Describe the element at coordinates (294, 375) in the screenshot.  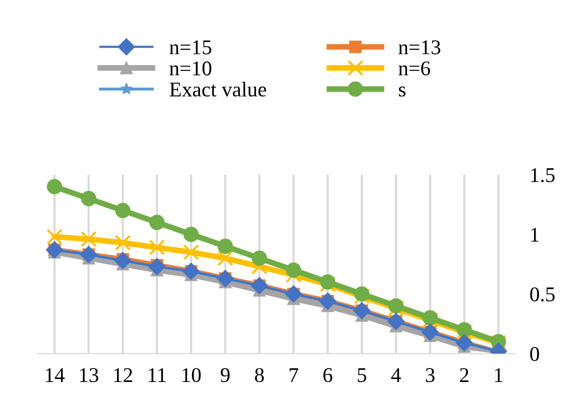
I see `x-tick-label: 7` at that location.